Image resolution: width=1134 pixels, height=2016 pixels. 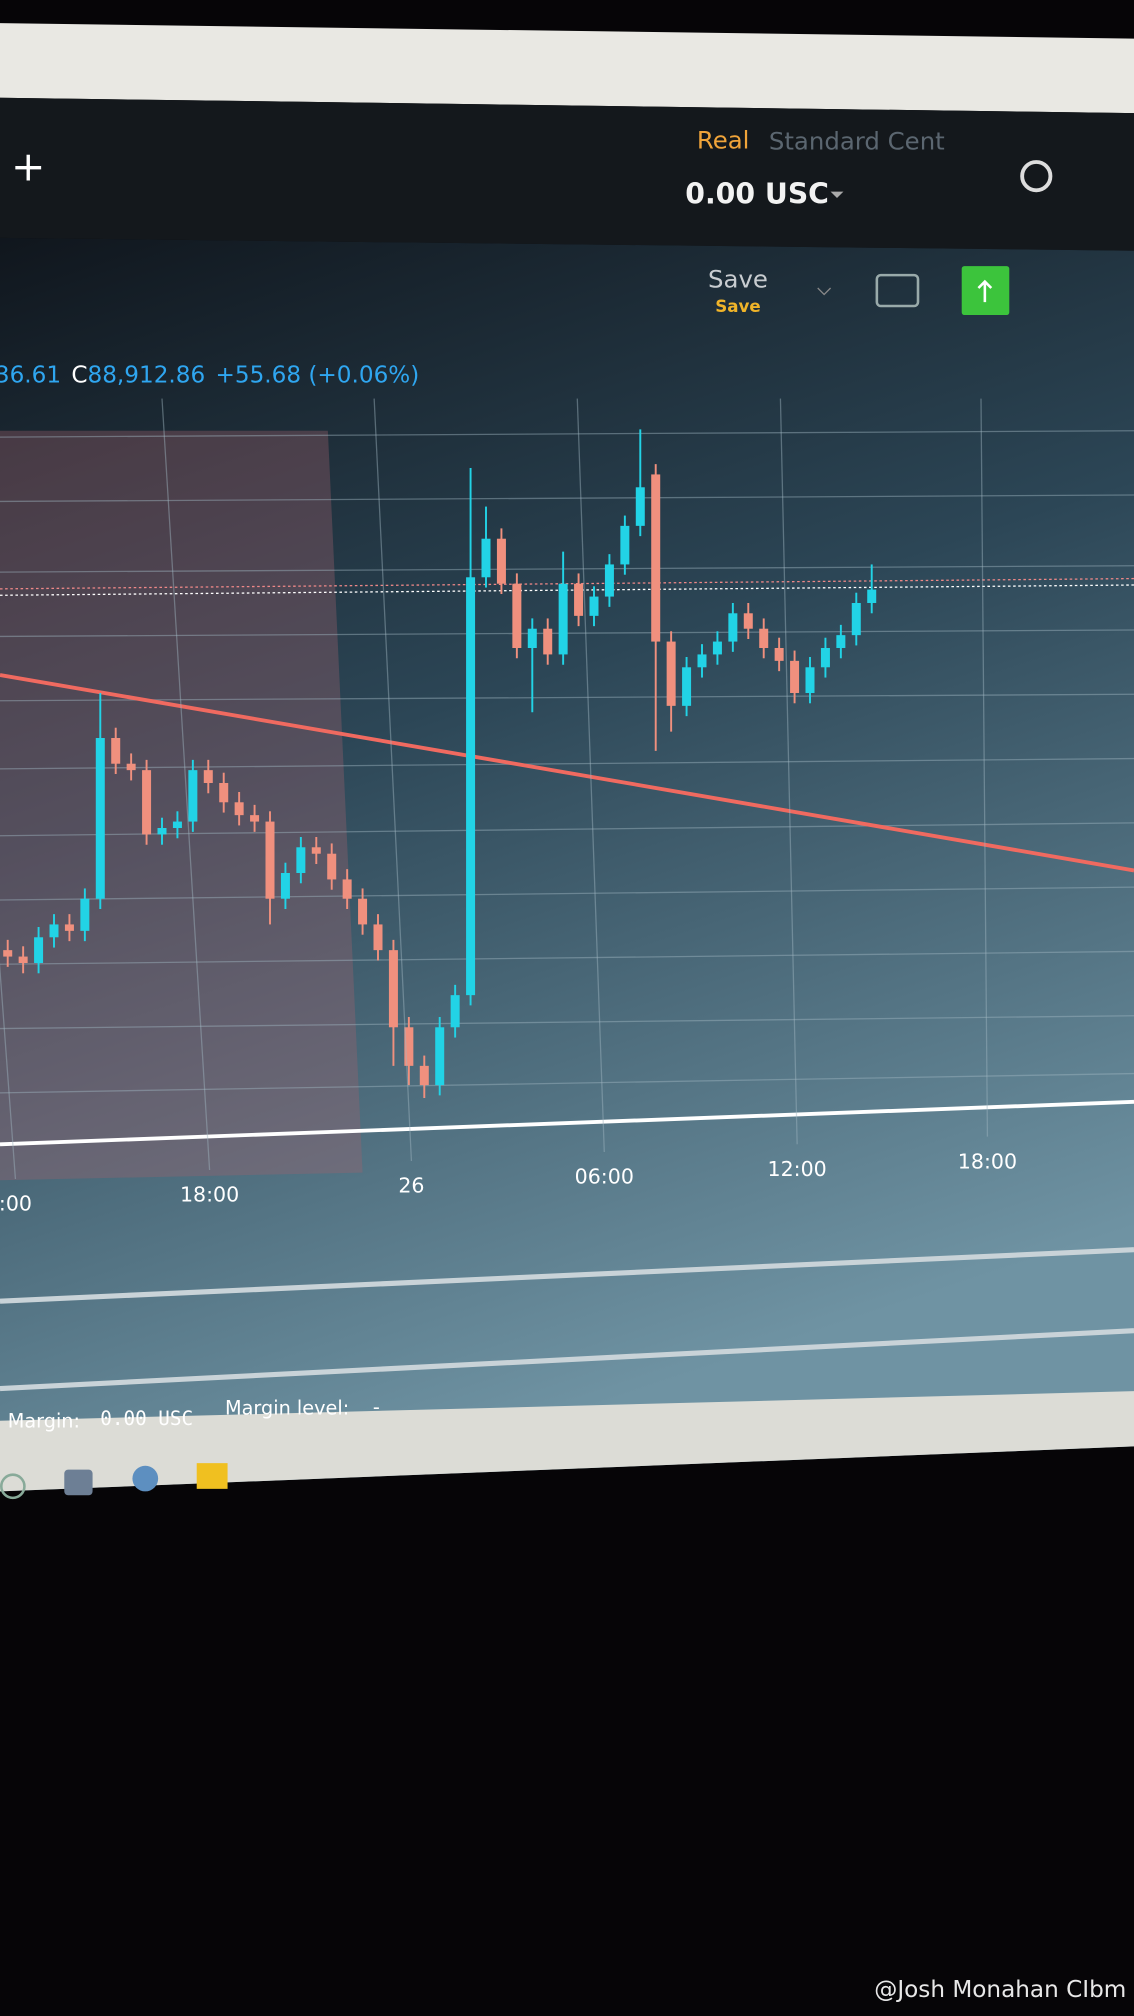 What do you see at coordinates (738, 278) in the screenshot?
I see `save-button: Save` at bounding box center [738, 278].